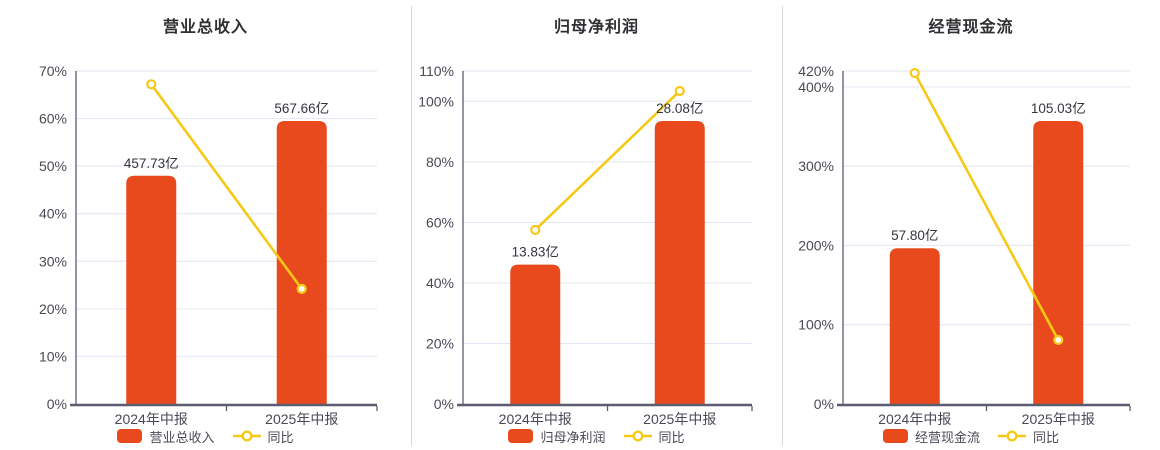 Image resolution: width=1160 pixels, height=450 pixels. I want to click on bar-value-label: 13.83亿, so click(535, 252).